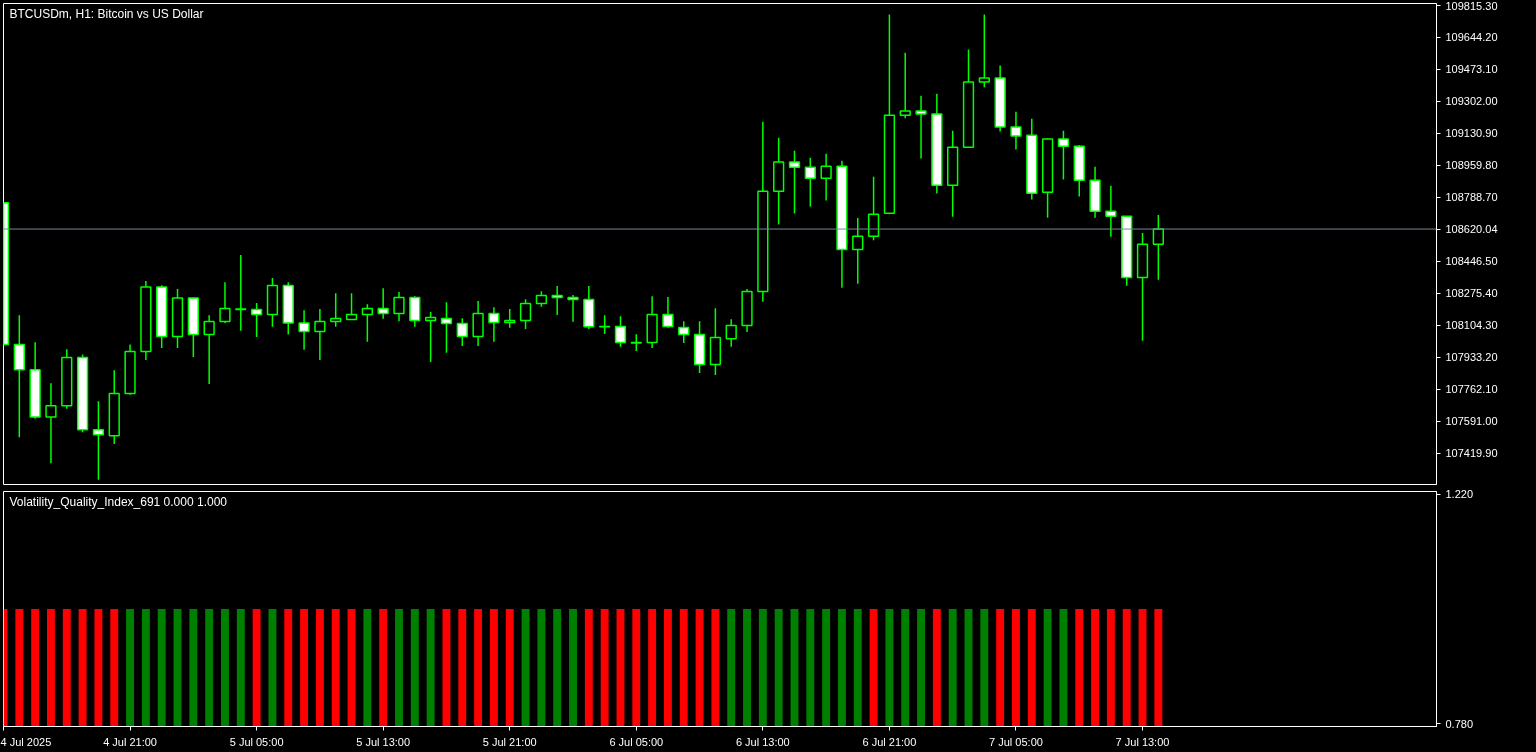 This screenshot has width=1536, height=752. I want to click on y-tick-label: 107419.90, so click(1471, 453).